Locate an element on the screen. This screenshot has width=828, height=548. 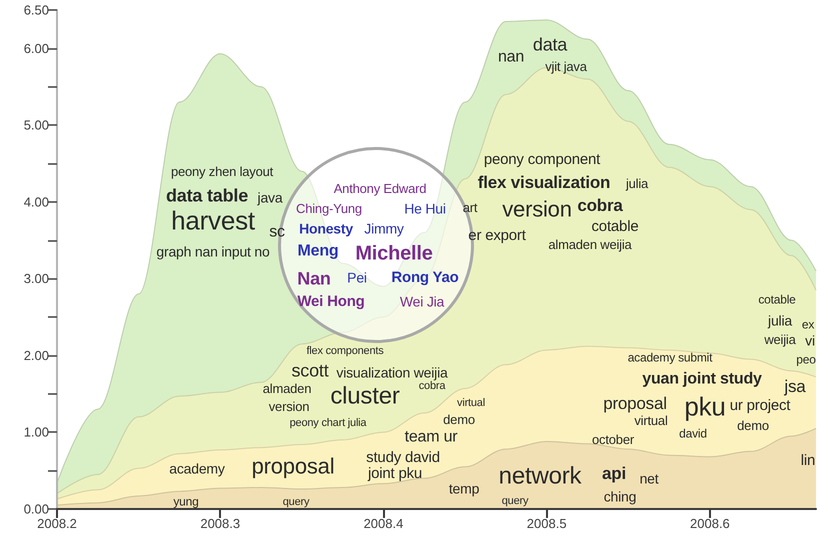
annotation: study david is located at coordinates (403, 457).